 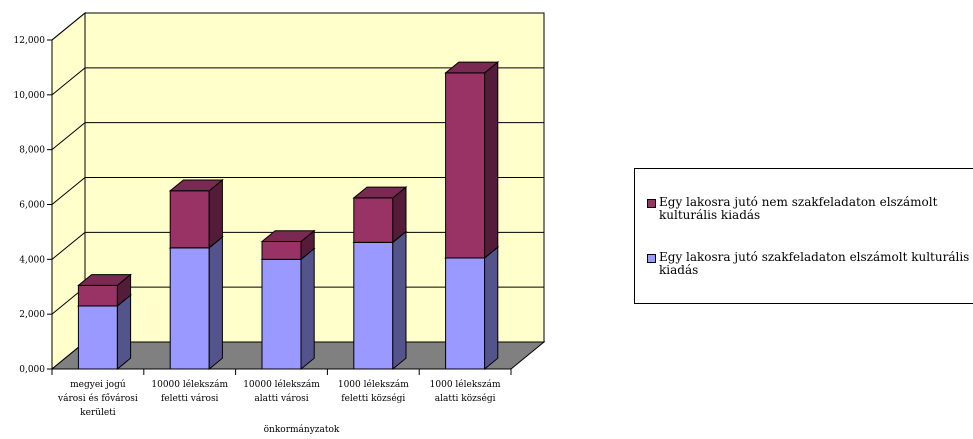 I want to click on y-tick-label-0: 0,000, so click(x=32, y=370).